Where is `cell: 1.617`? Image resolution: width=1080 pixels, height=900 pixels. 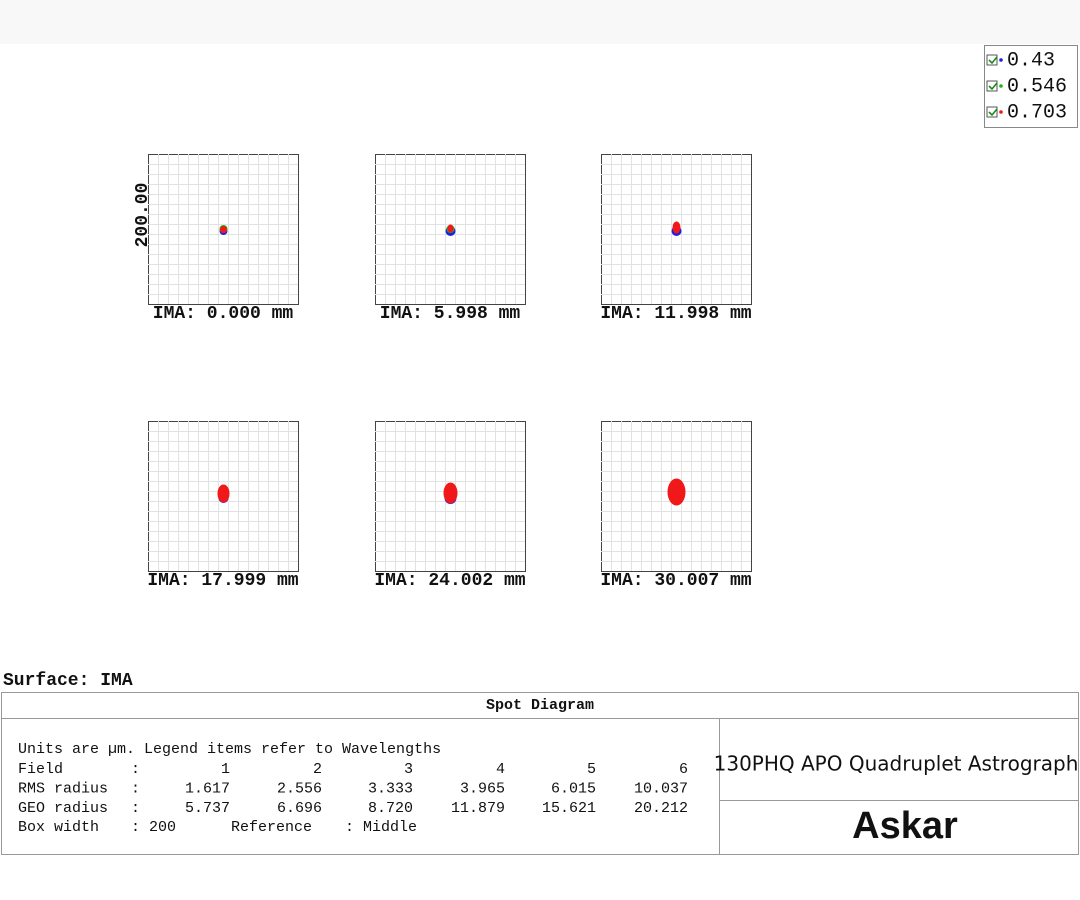
cell: 1.617 is located at coordinates (207, 788).